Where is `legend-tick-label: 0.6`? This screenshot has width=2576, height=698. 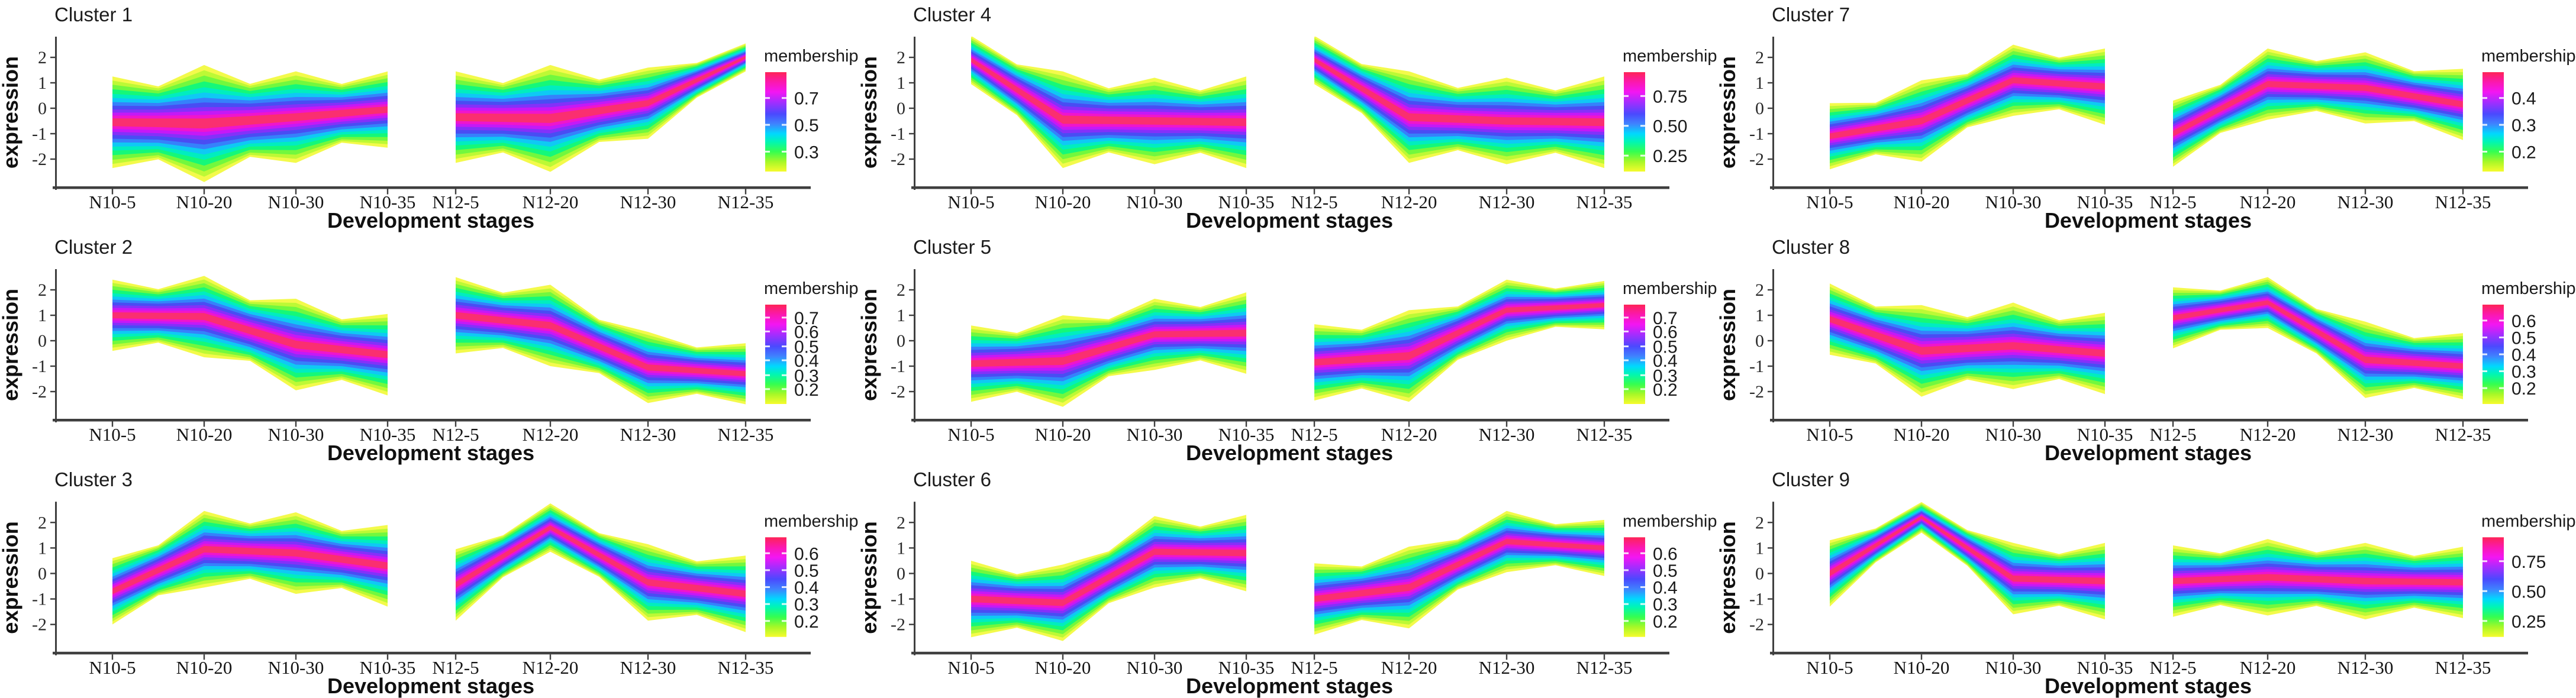 legend-tick-label: 0.6 is located at coordinates (1665, 554).